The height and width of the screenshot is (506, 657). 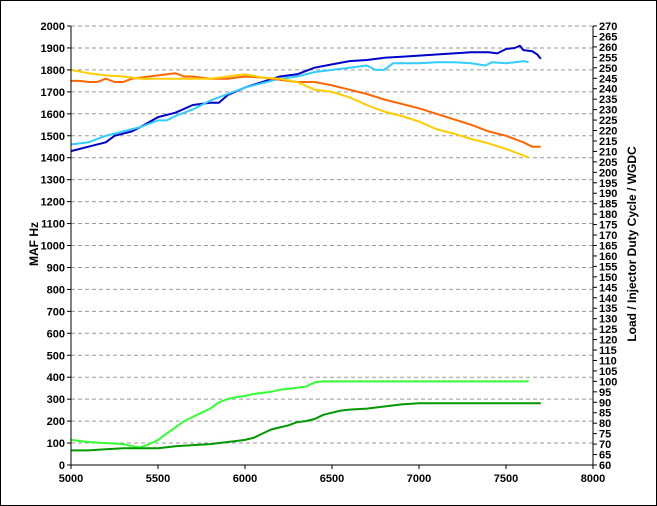 What do you see at coordinates (53, 159) in the screenshot?
I see `y-left-tick-label: 1400` at bounding box center [53, 159].